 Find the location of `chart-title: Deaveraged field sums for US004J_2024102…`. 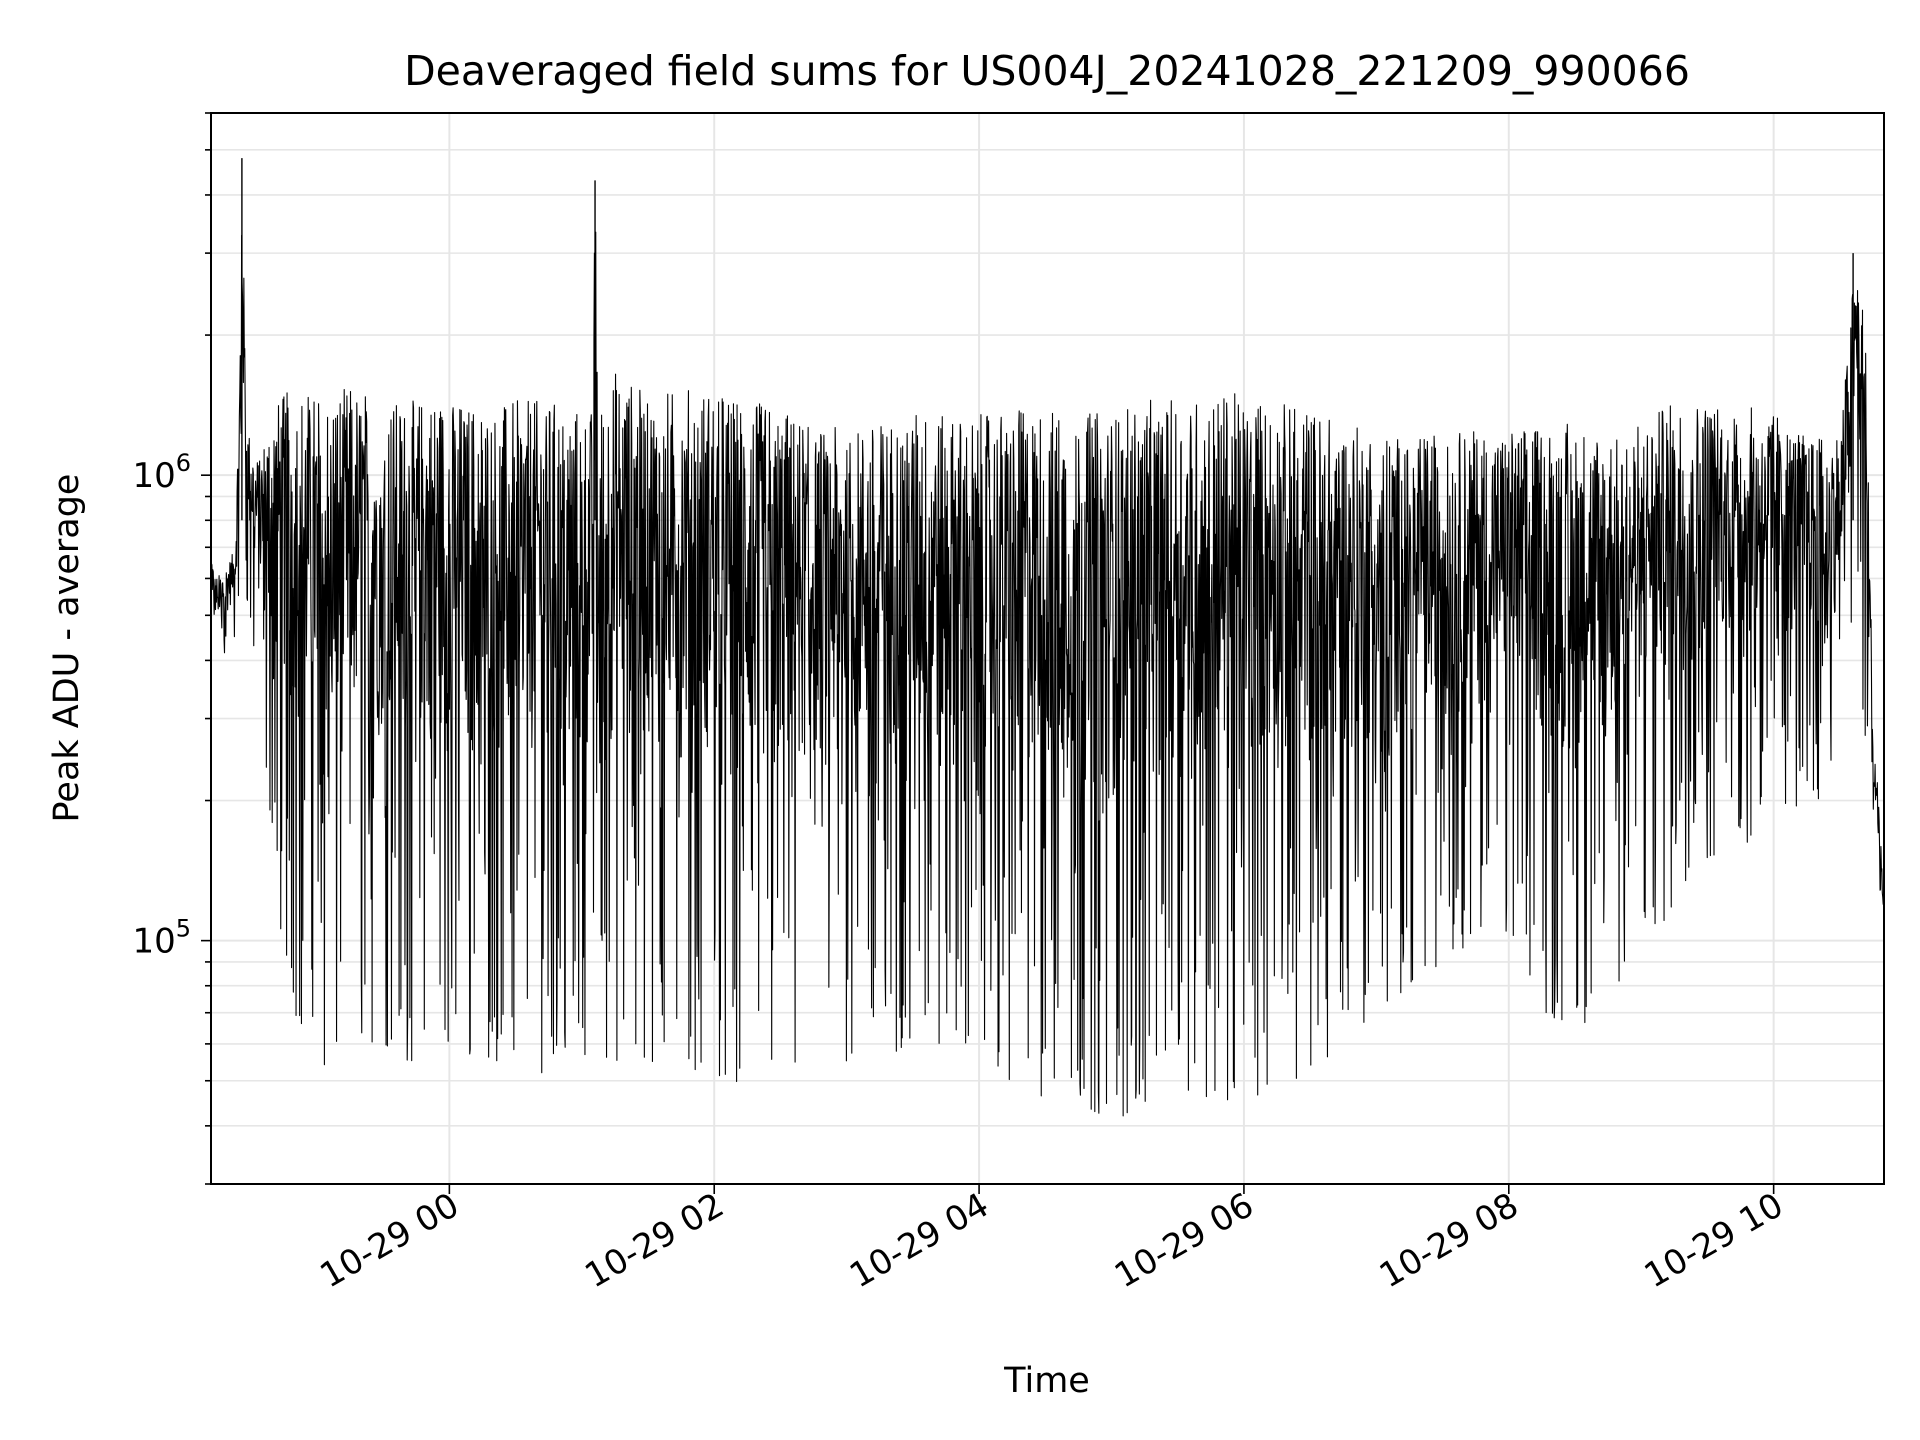

chart-title: Deaveraged field sums for US004J_2024102… is located at coordinates (1047, 71).